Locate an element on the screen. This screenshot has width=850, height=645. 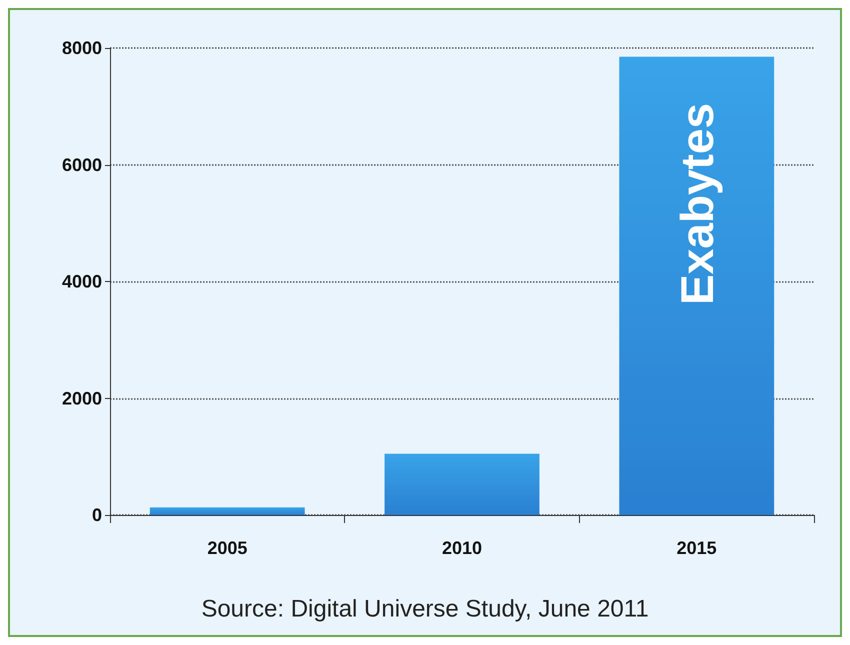
source-note: Source: Digital Universe Study, June 2011 is located at coordinates (425, 609).